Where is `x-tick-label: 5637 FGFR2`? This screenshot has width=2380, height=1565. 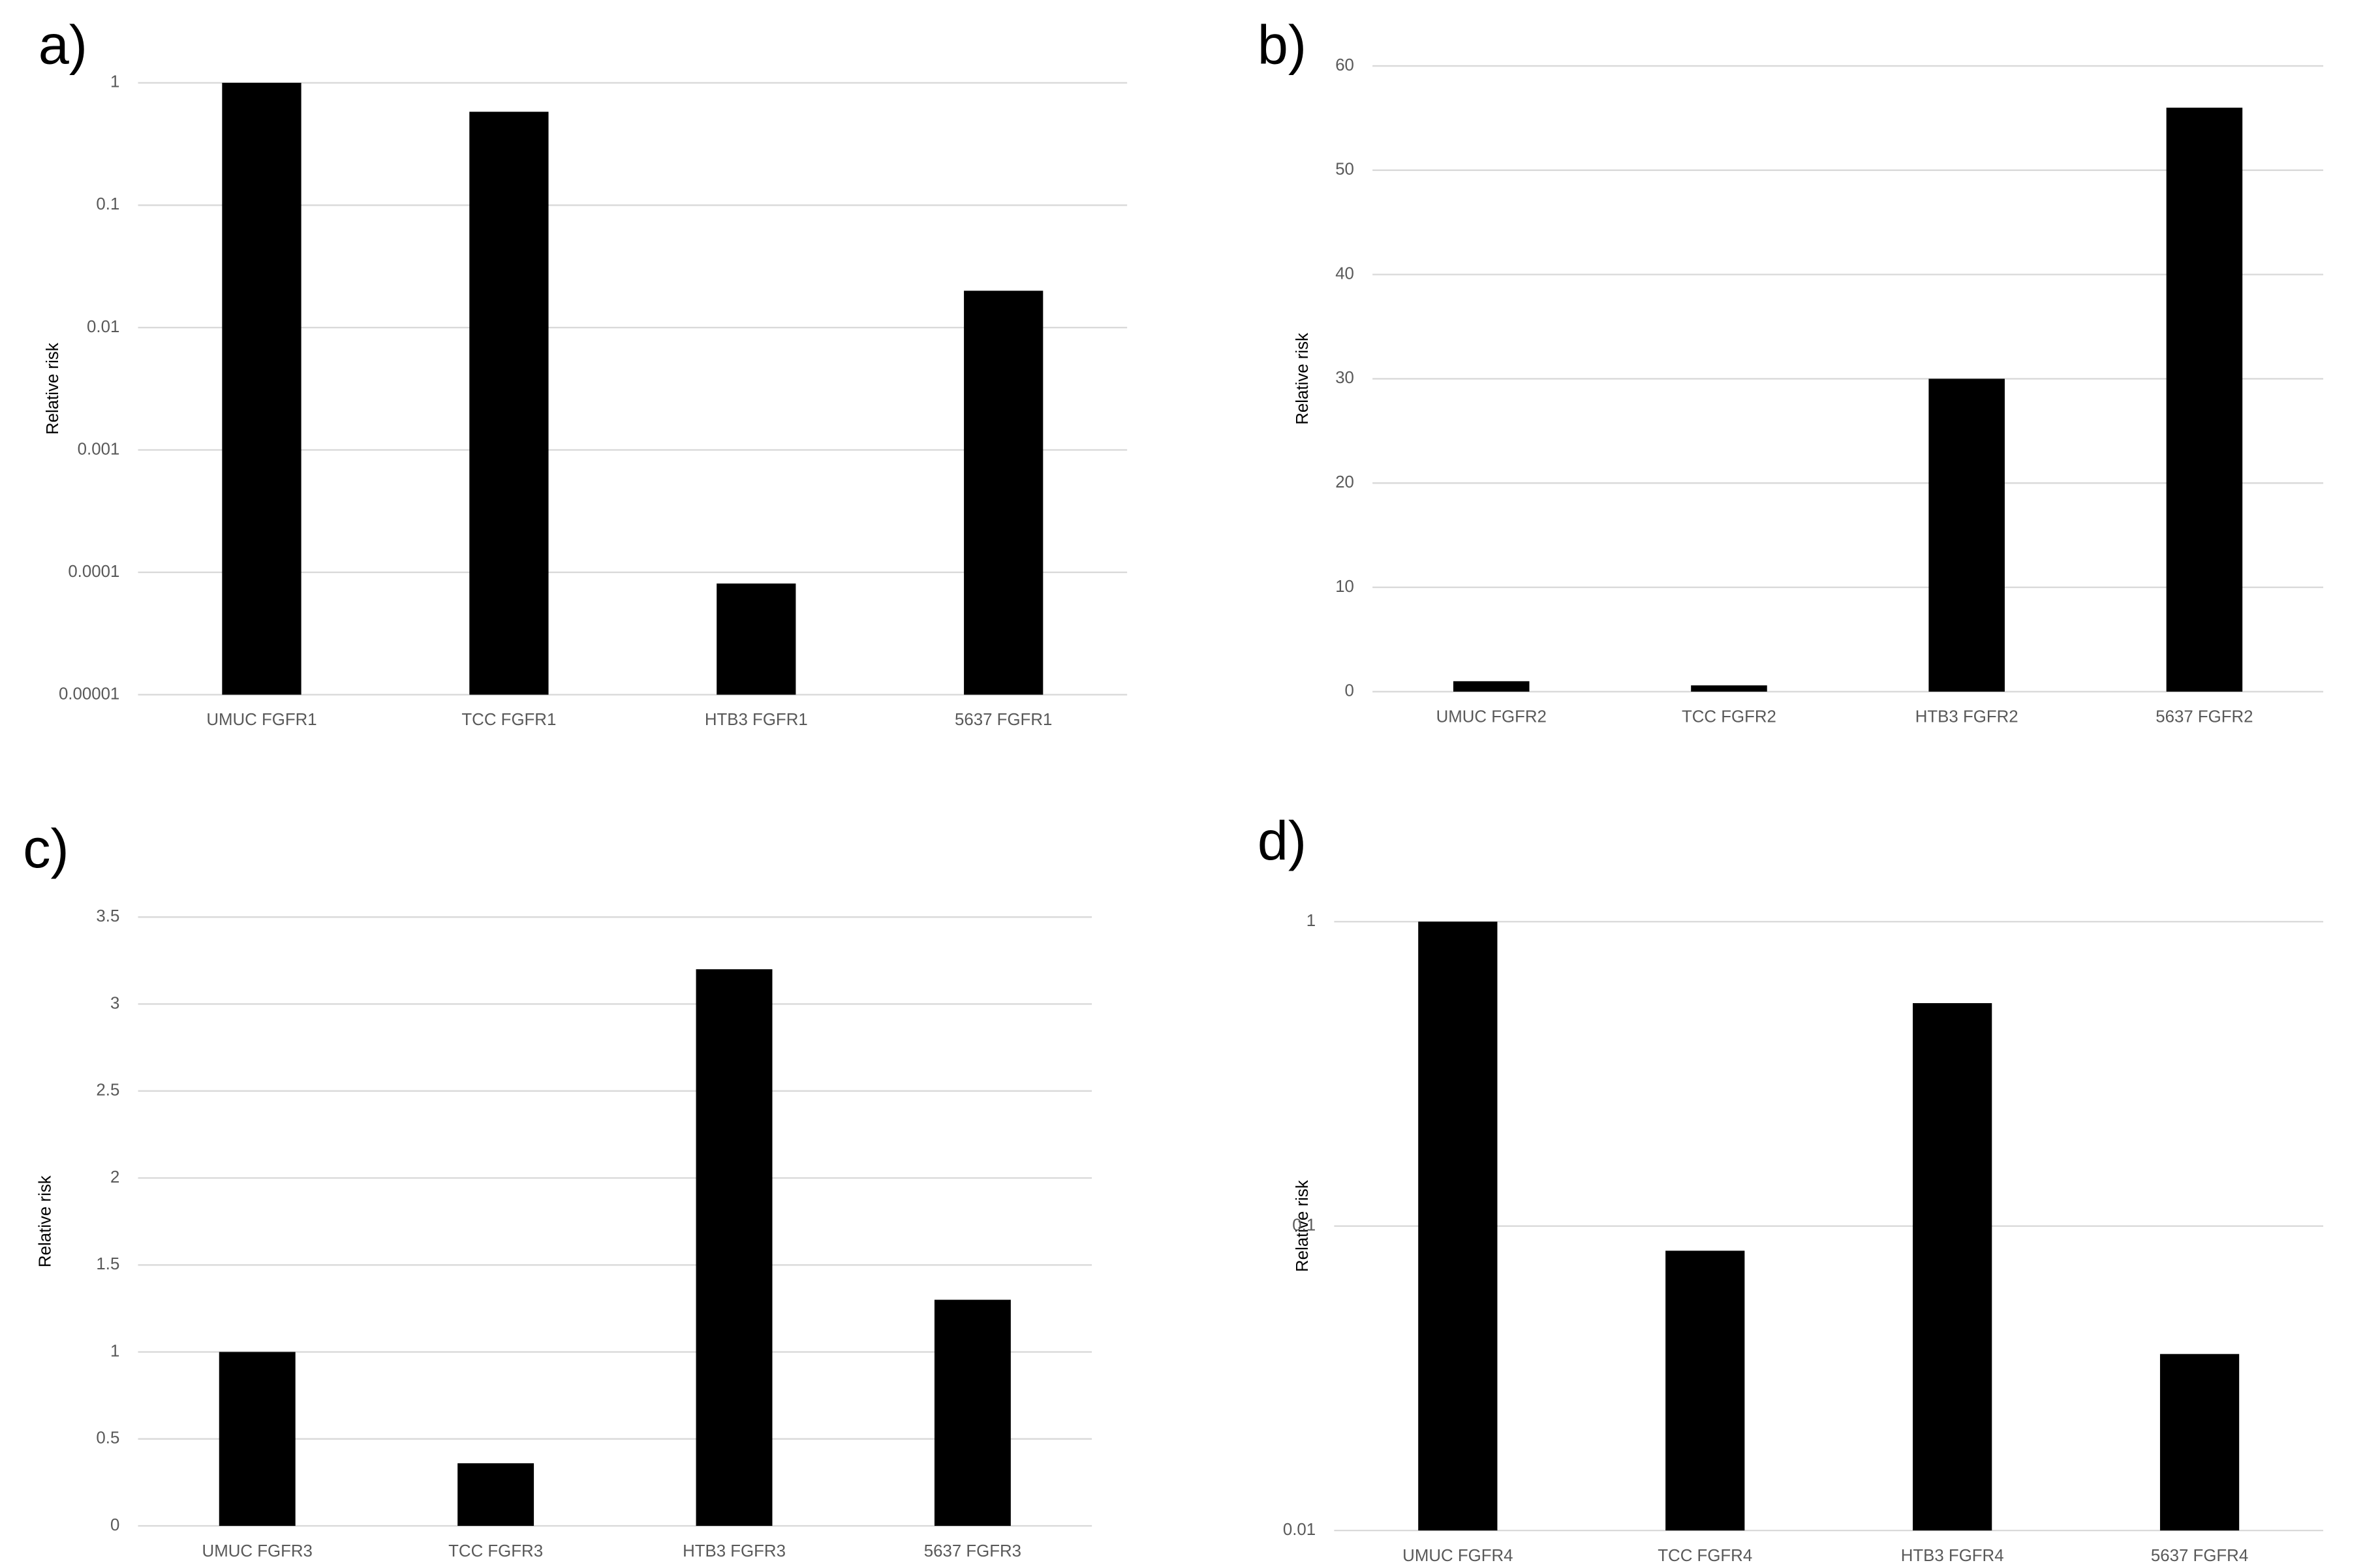 x-tick-label: 5637 FGFR2 is located at coordinates (2204, 717).